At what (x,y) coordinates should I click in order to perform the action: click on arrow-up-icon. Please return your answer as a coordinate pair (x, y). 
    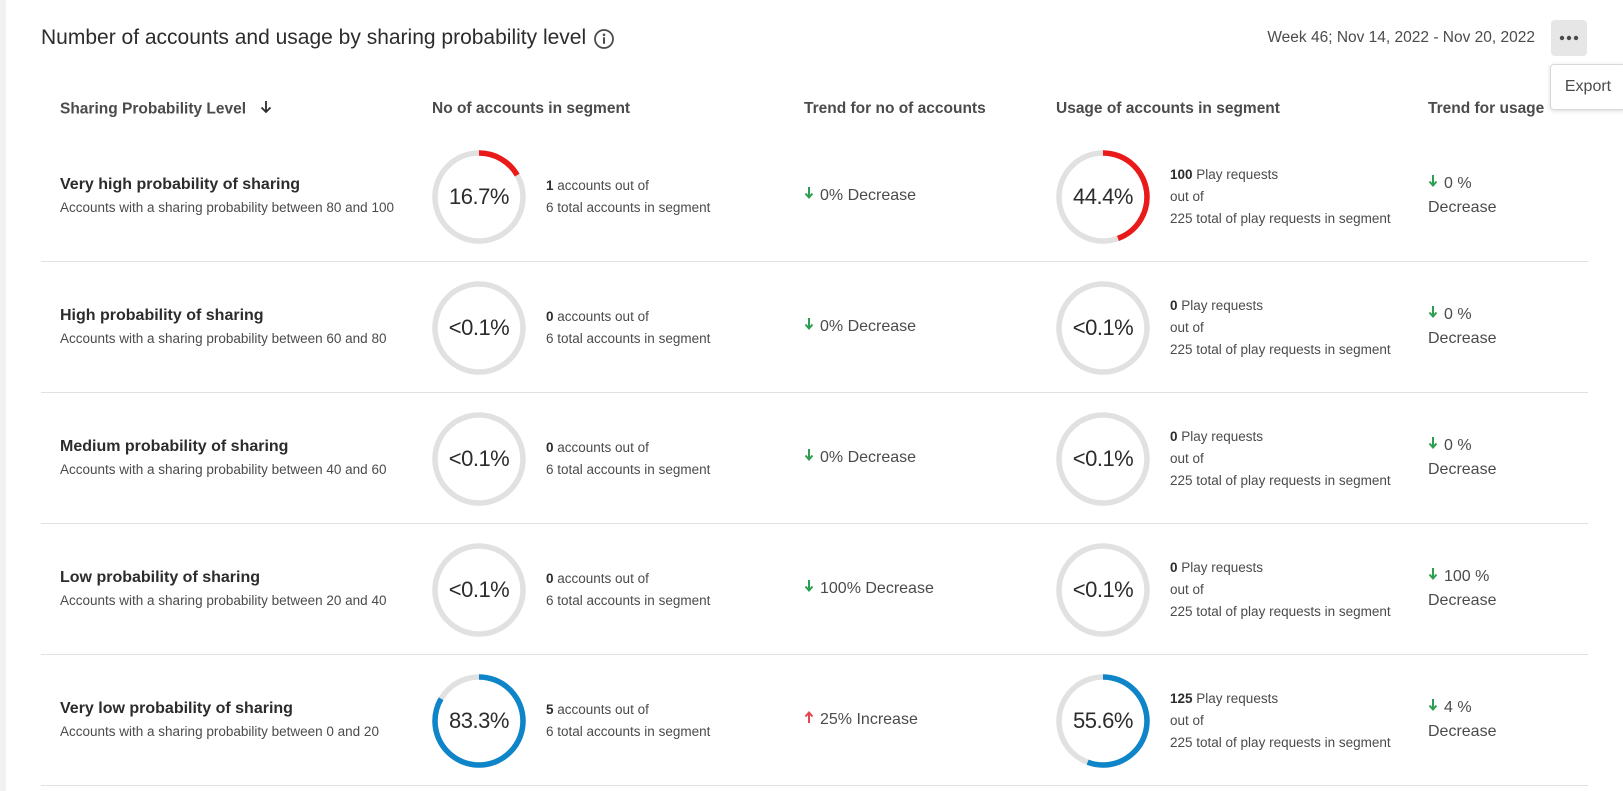
    Looking at the image, I should click on (809, 719).